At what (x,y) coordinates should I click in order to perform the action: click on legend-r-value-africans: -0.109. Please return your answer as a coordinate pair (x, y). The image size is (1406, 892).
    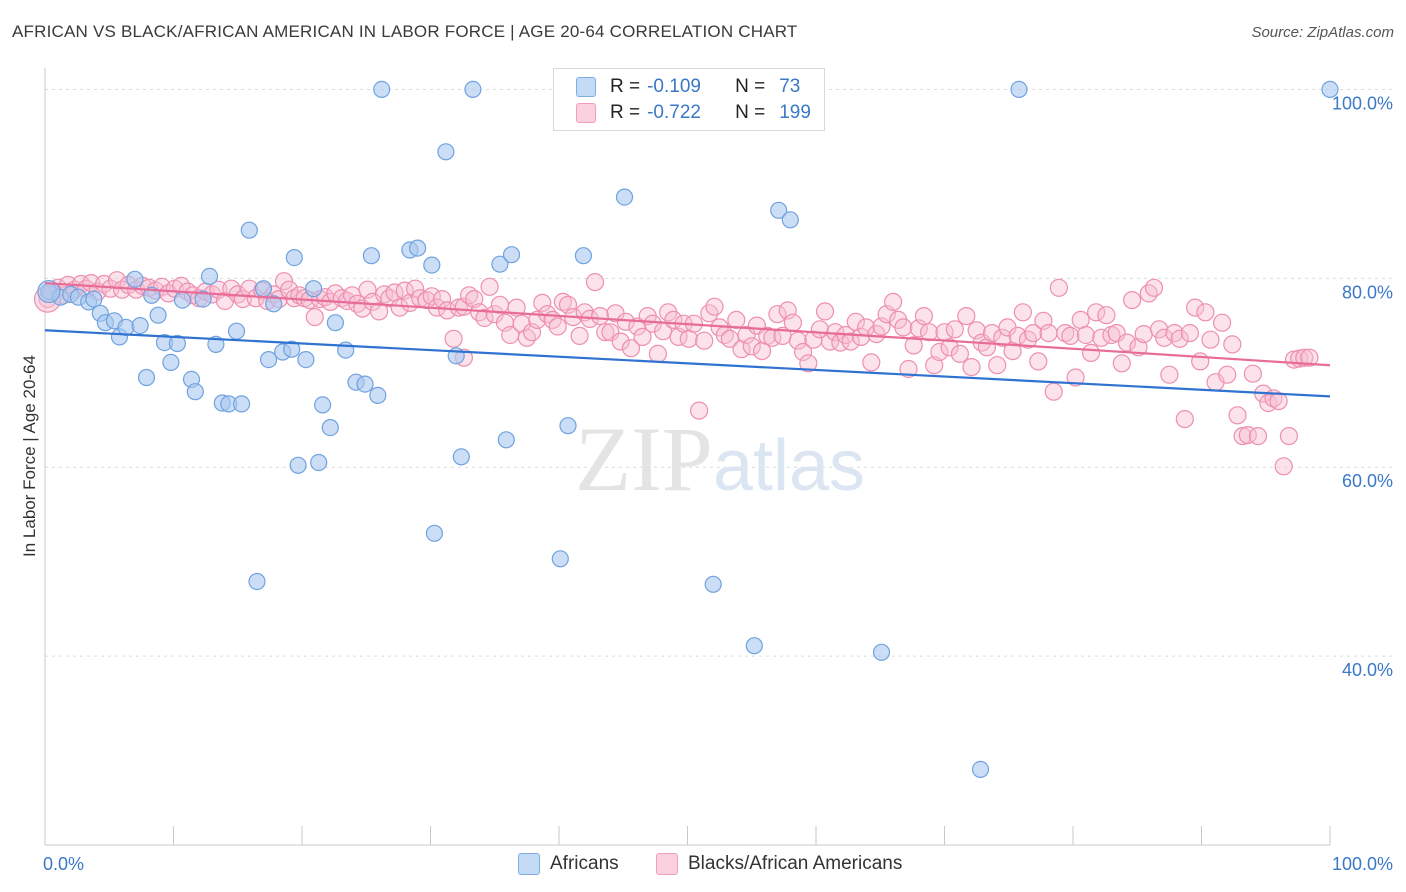
    Looking at the image, I should click on (674, 86).